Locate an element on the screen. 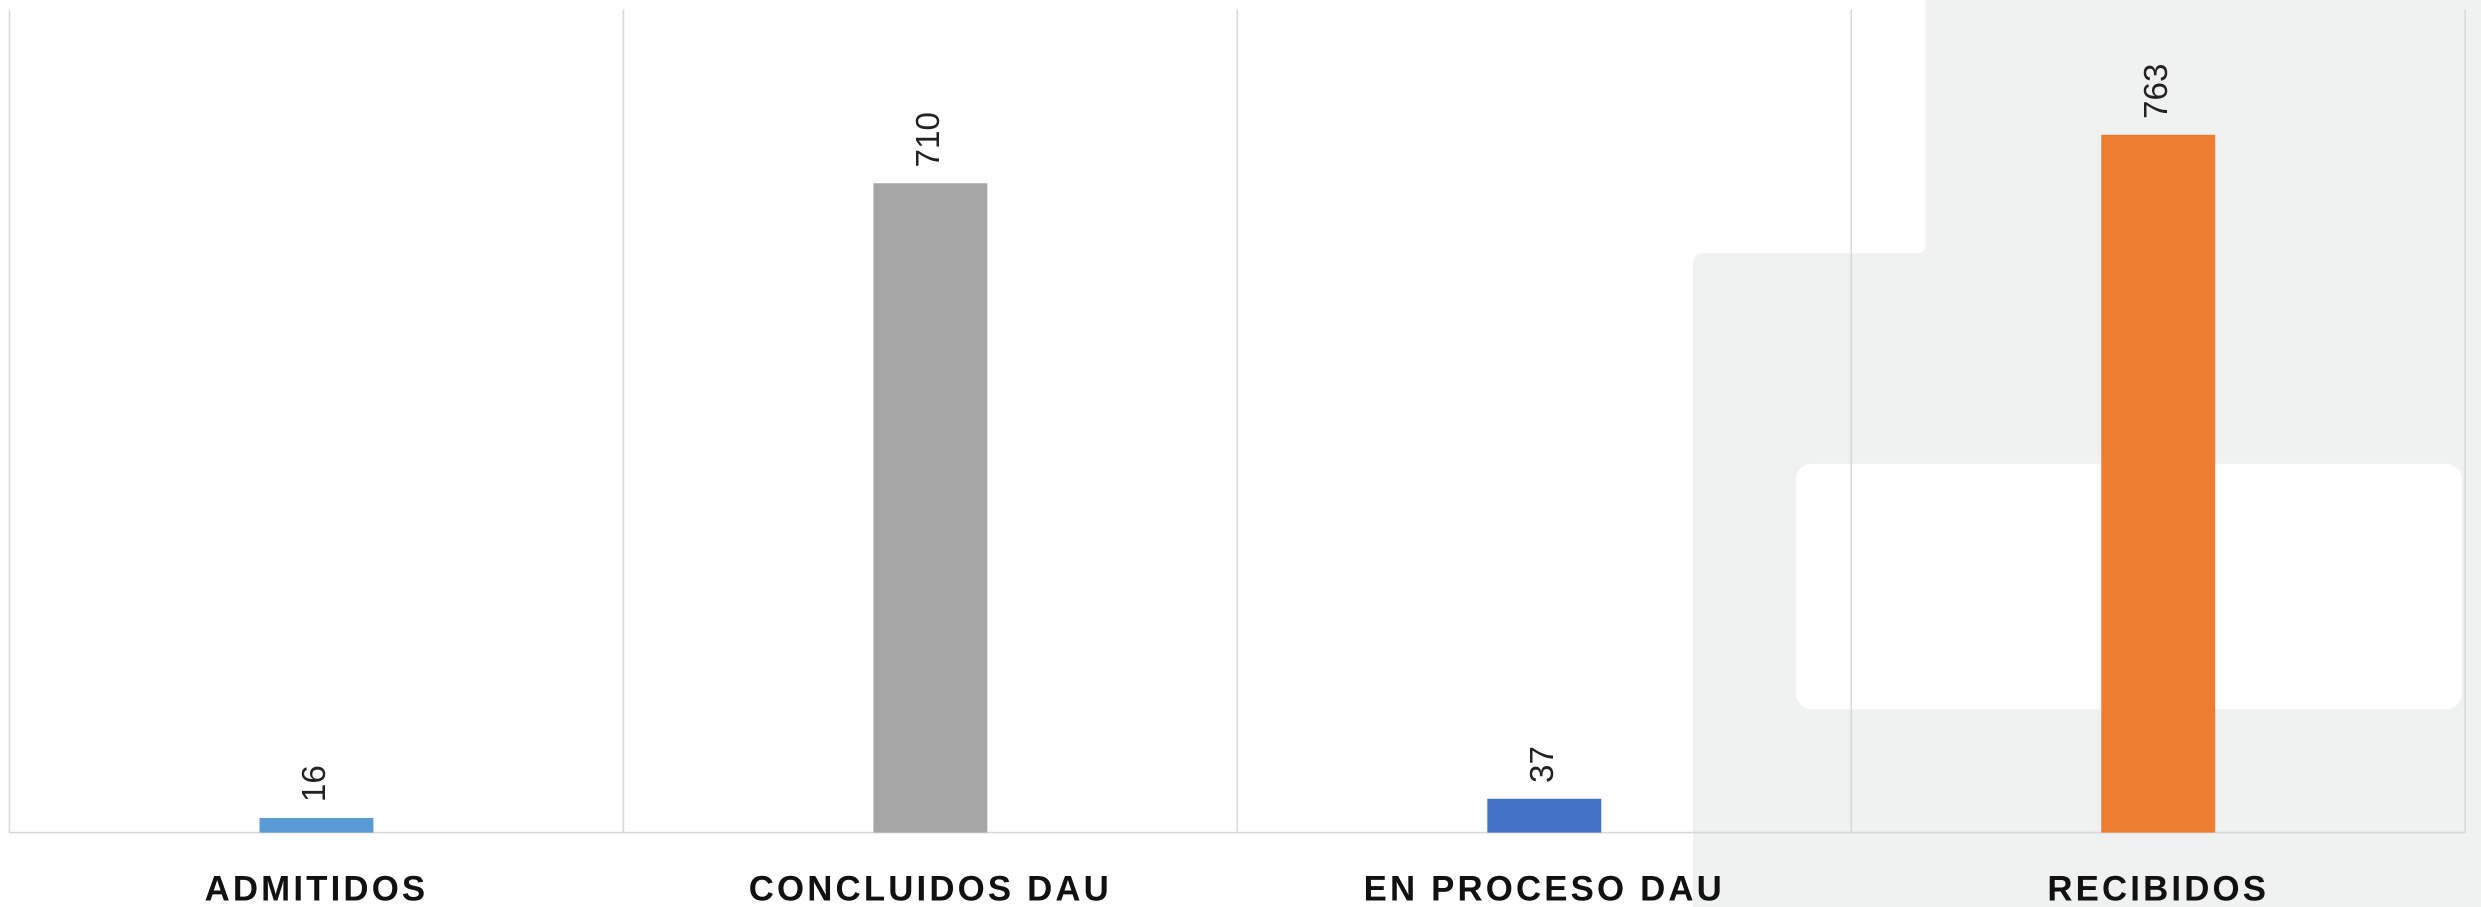  x-tick-label: RECIBIDOS is located at coordinates (2158, 888).